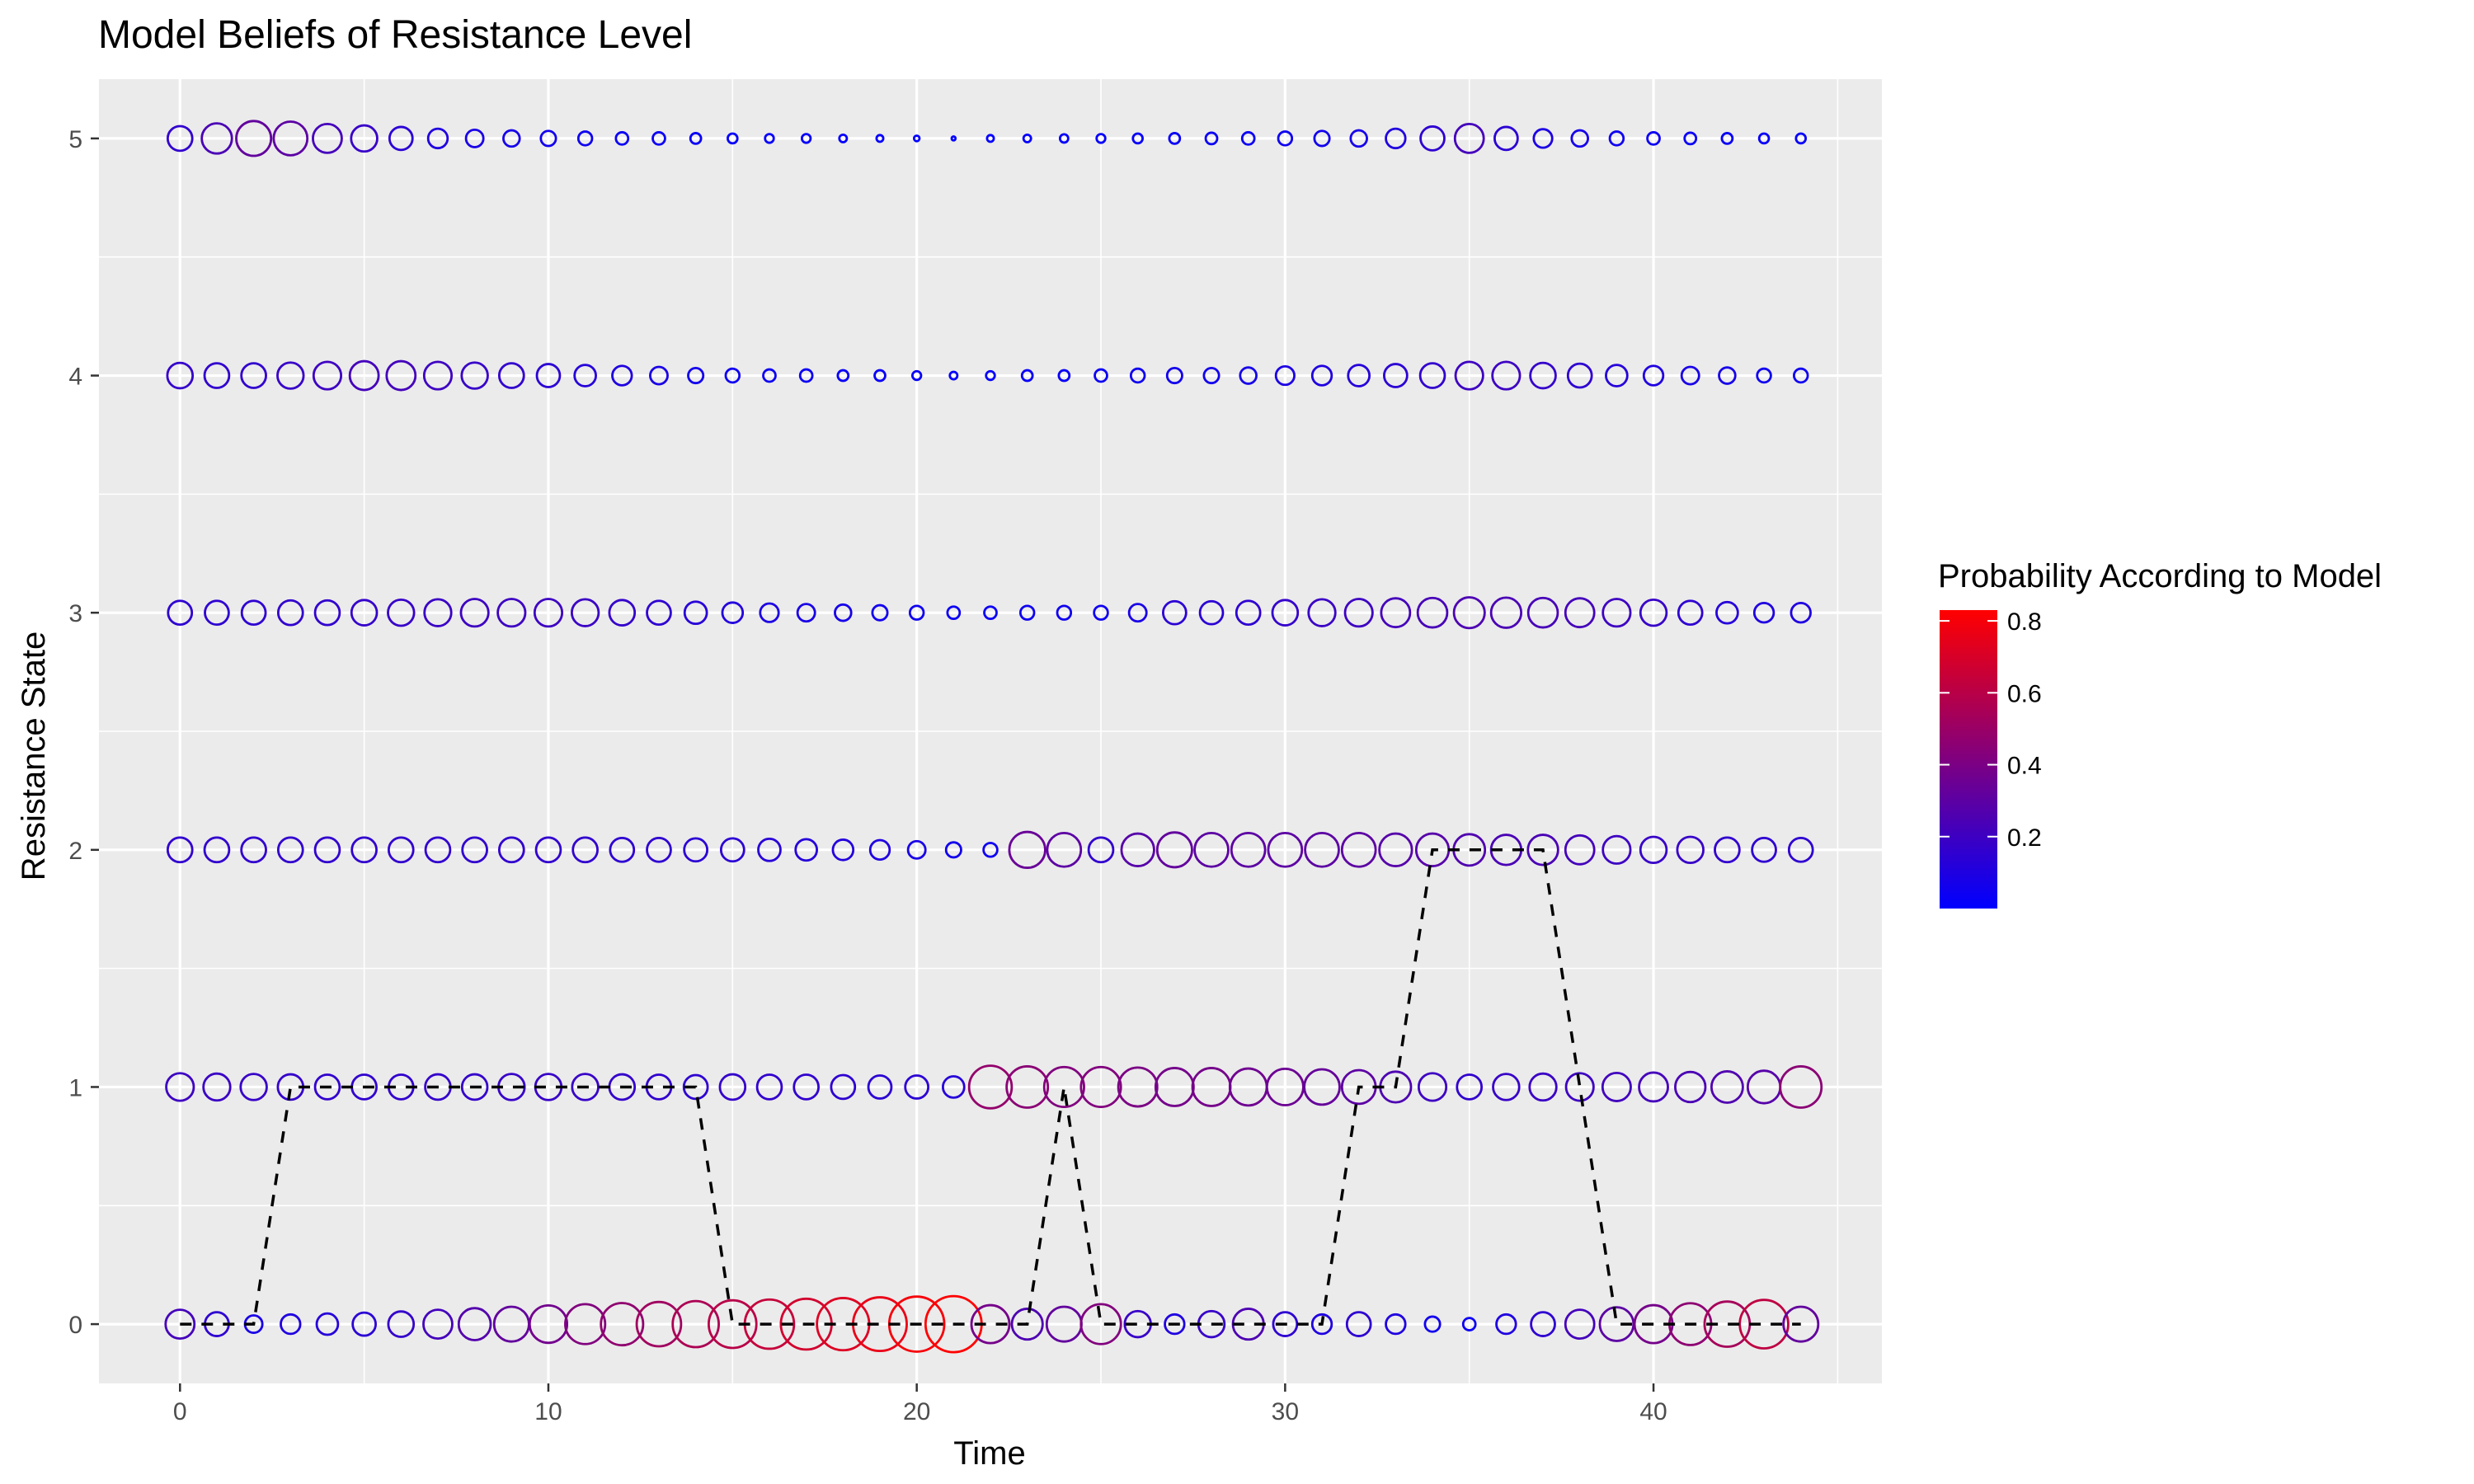 The image size is (2474, 1484). I want to click on y-tick-label: 4, so click(75, 377).